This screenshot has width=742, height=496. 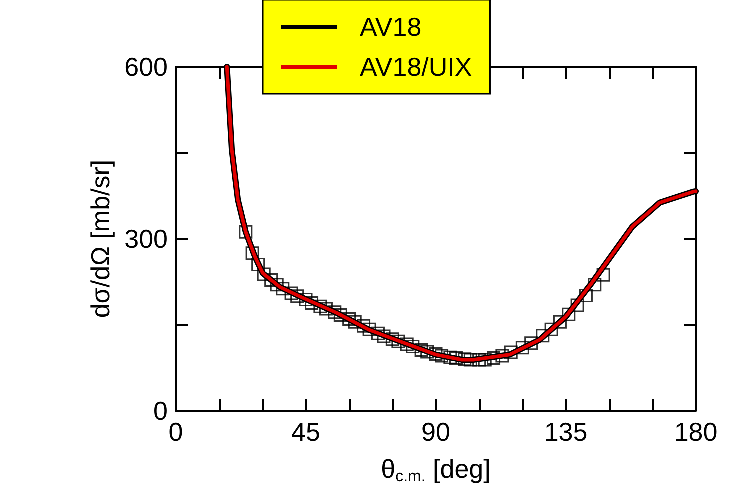 What do you see at coordinates (566, 432) in the screenshot?
I see `x-tick-label: 135` at bounding box center [566, 432].